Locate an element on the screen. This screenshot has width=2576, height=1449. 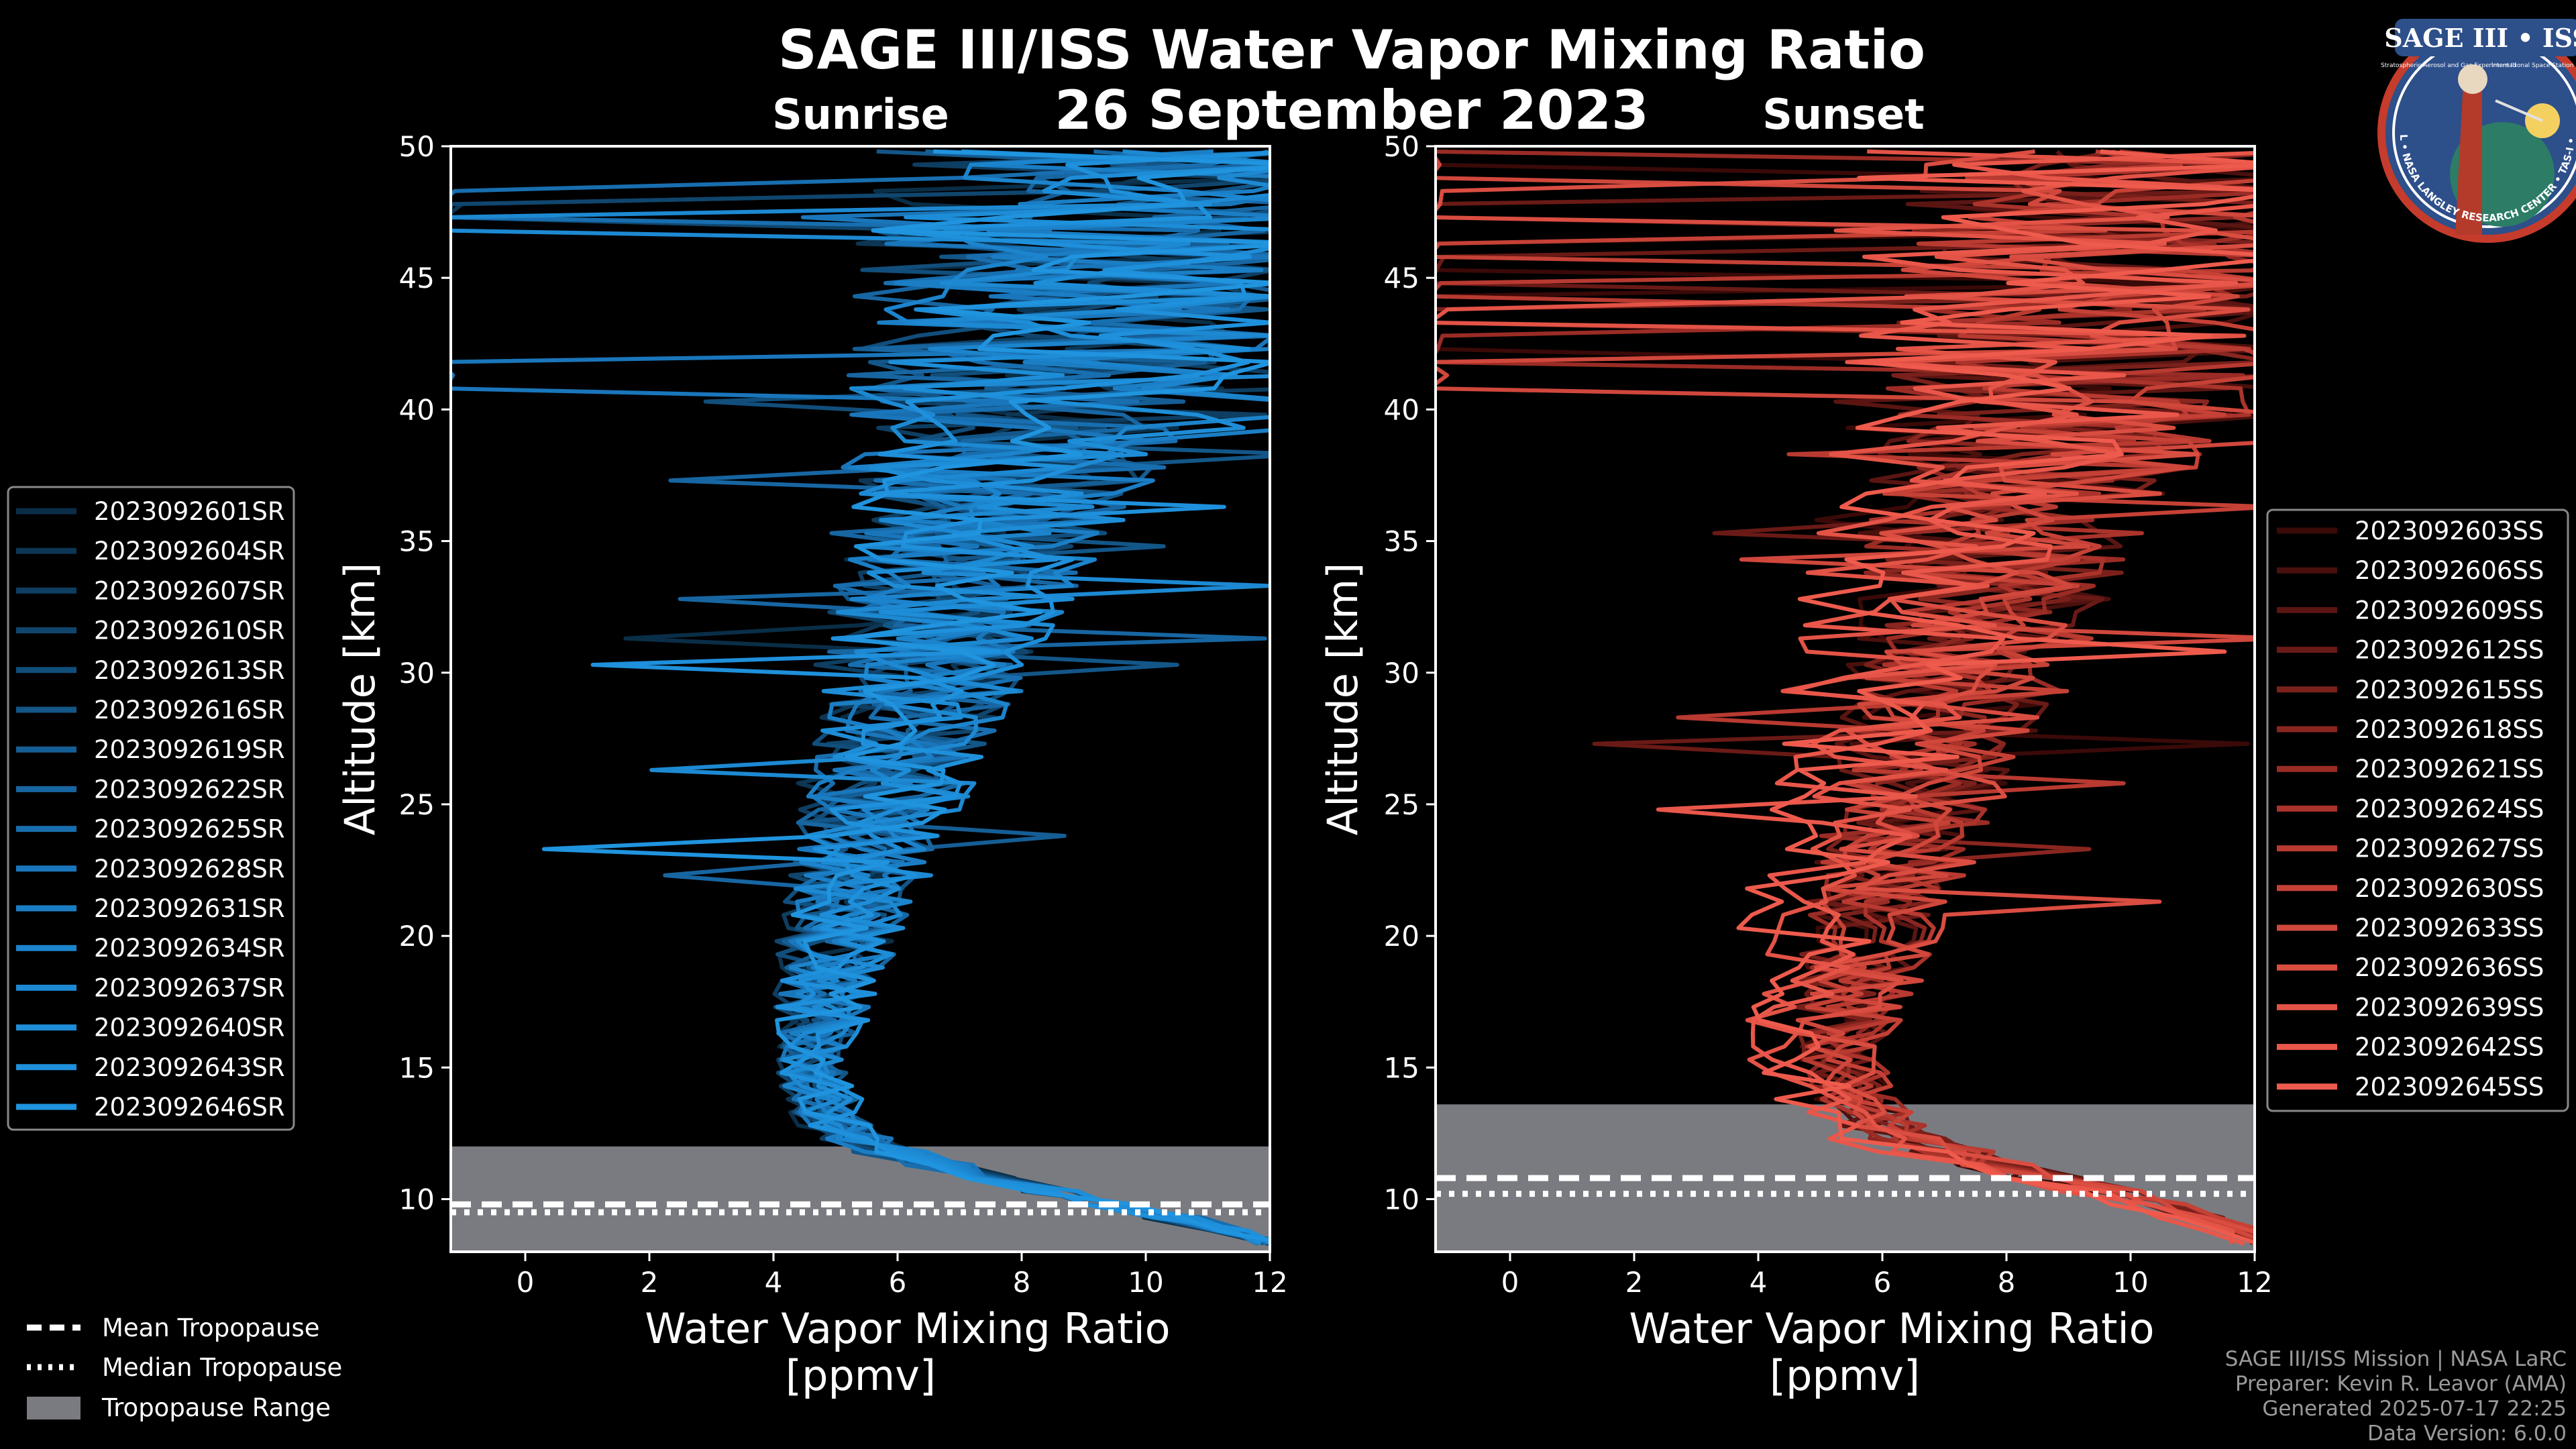
sunset-x-ticks: 0 2 4 6 8 10 12 is located at coordinates (1887, 1275).